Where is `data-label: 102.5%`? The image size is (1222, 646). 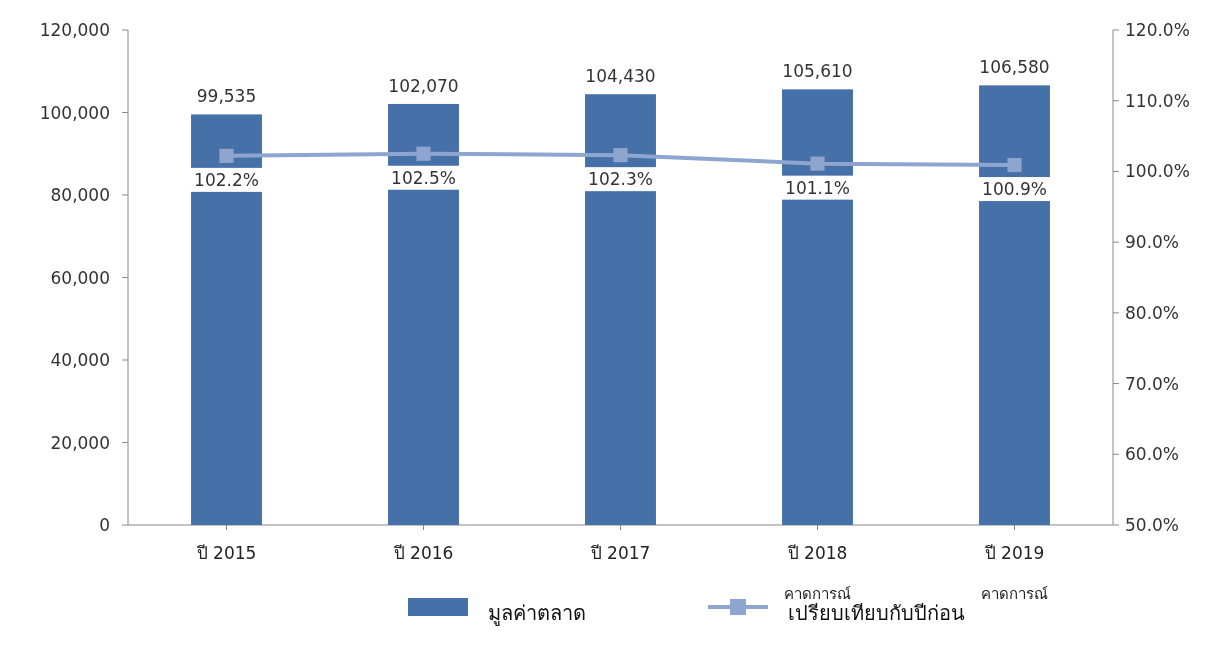
data-label: 102.5% is located at coordinates (423, 177).